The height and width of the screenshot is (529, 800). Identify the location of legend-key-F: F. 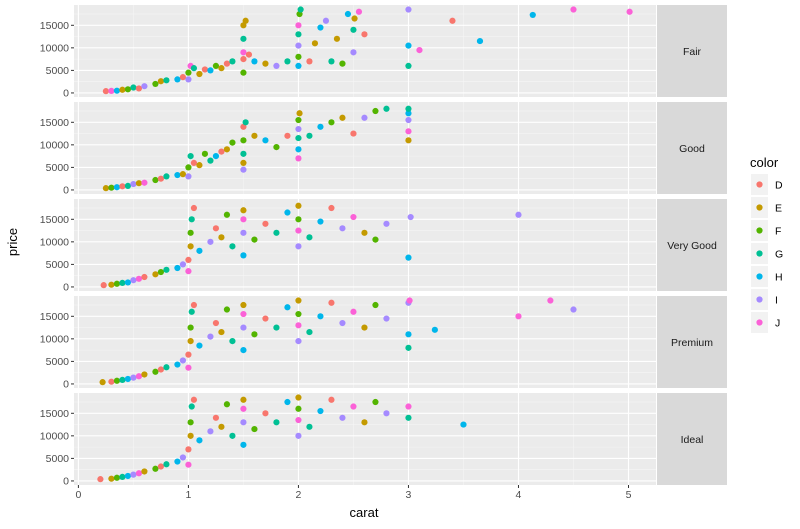
(766, 230).